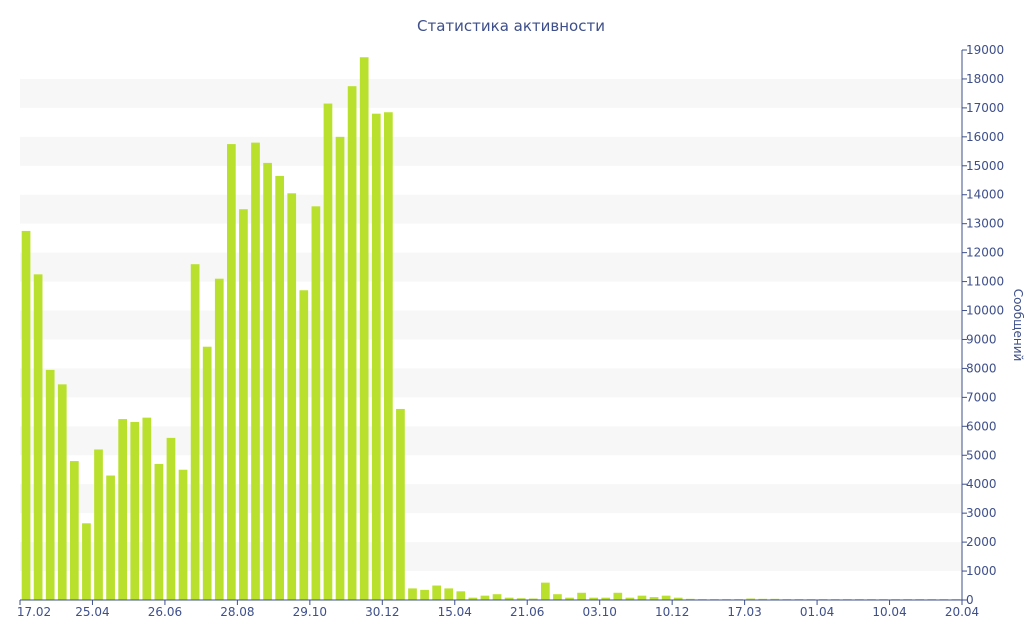 Image resolution: width=1024 pixels, height=640 pixels. I want to click on x-tick-label: 26.06, so click(165, 612).